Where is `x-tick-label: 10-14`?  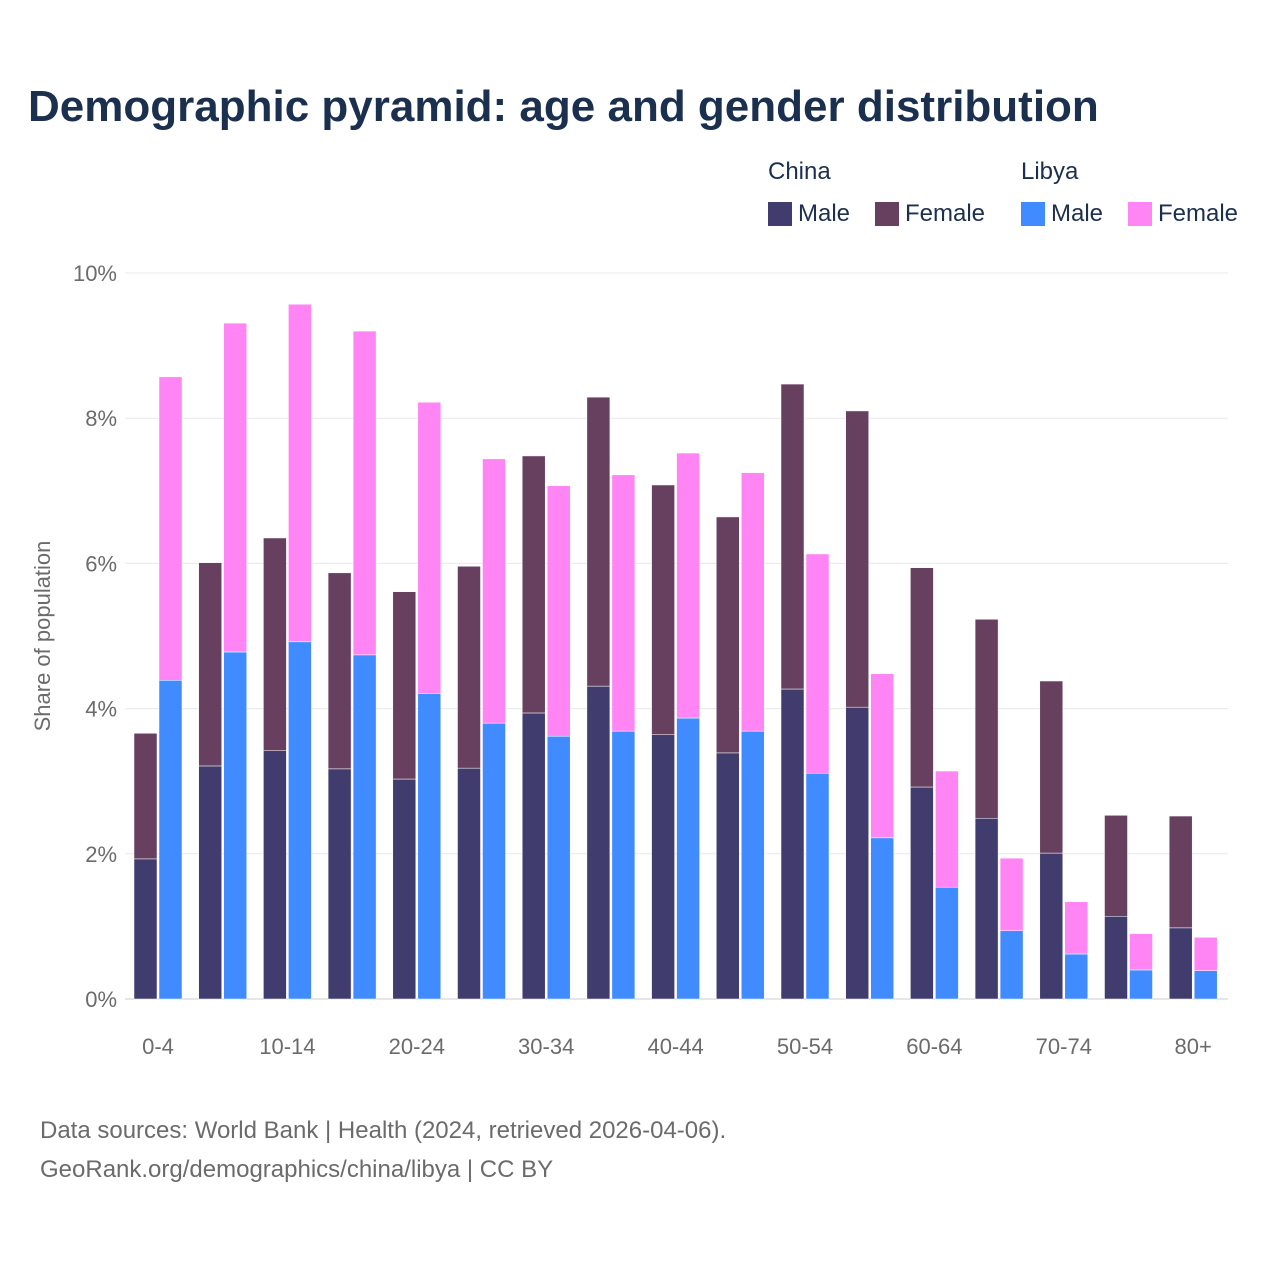 x-tick-label: 10-14 is located at coordinates (287, 1046).